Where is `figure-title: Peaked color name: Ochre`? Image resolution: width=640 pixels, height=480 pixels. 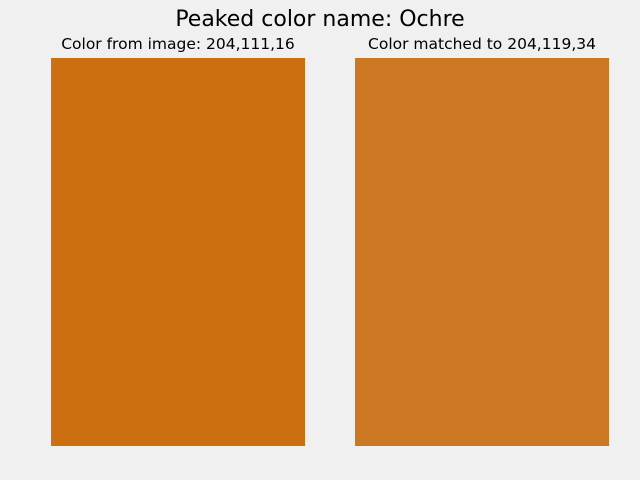
figure-title: Peaked color name: Ochre is located at coordinates (320, 19).